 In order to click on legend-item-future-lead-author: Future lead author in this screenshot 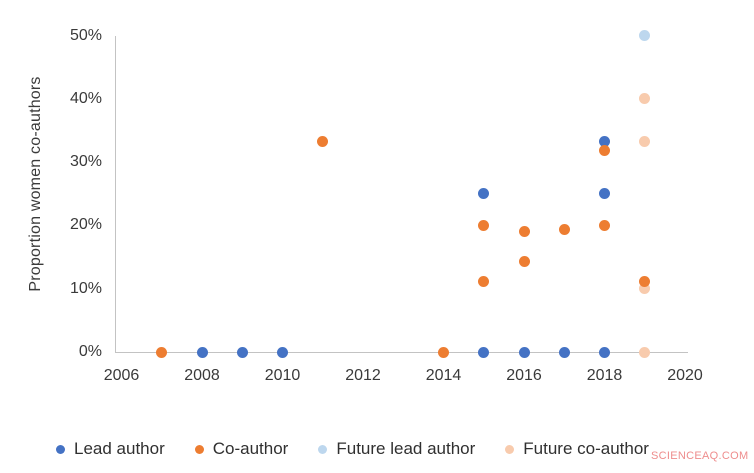, I will do `click(396, 449)`.